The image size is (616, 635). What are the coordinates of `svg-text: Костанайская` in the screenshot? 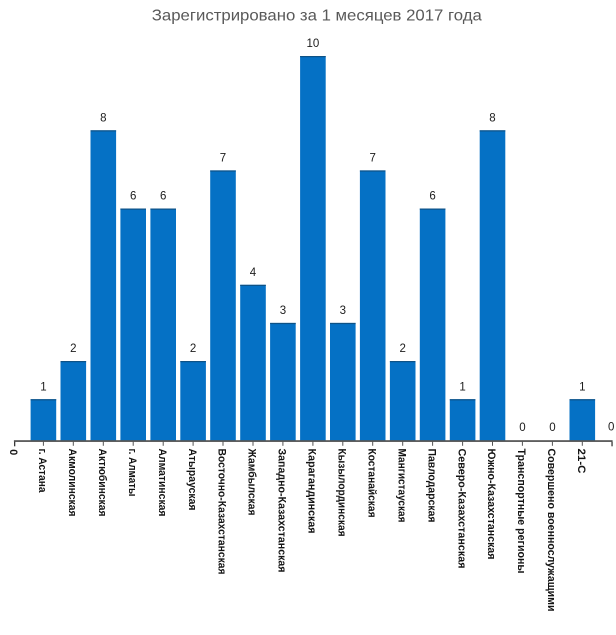 It's located at (371, 483).